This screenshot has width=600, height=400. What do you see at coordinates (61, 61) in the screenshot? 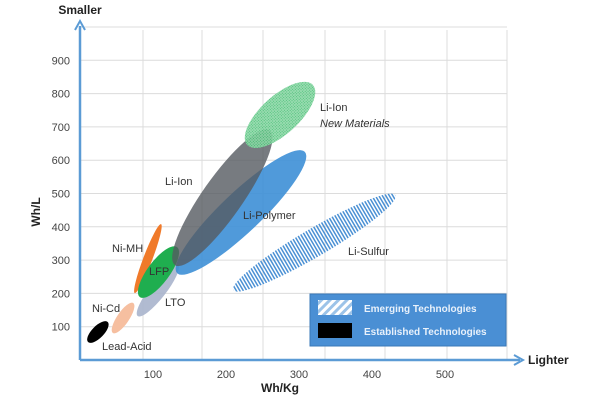
I see `y-tick-label: 900` at bounding box center [61, 61].